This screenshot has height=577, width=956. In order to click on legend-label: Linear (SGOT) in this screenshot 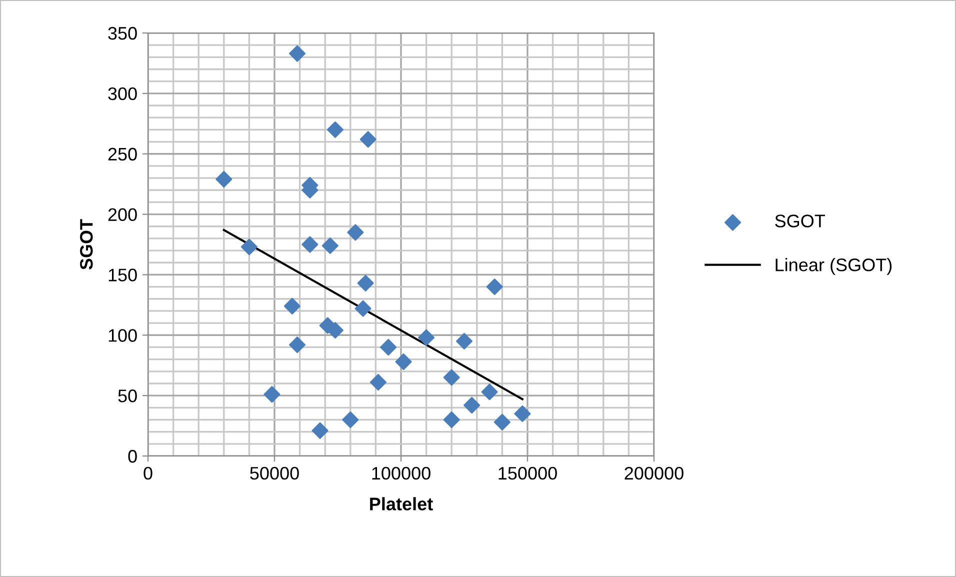, I will do `click(834, 266)`.